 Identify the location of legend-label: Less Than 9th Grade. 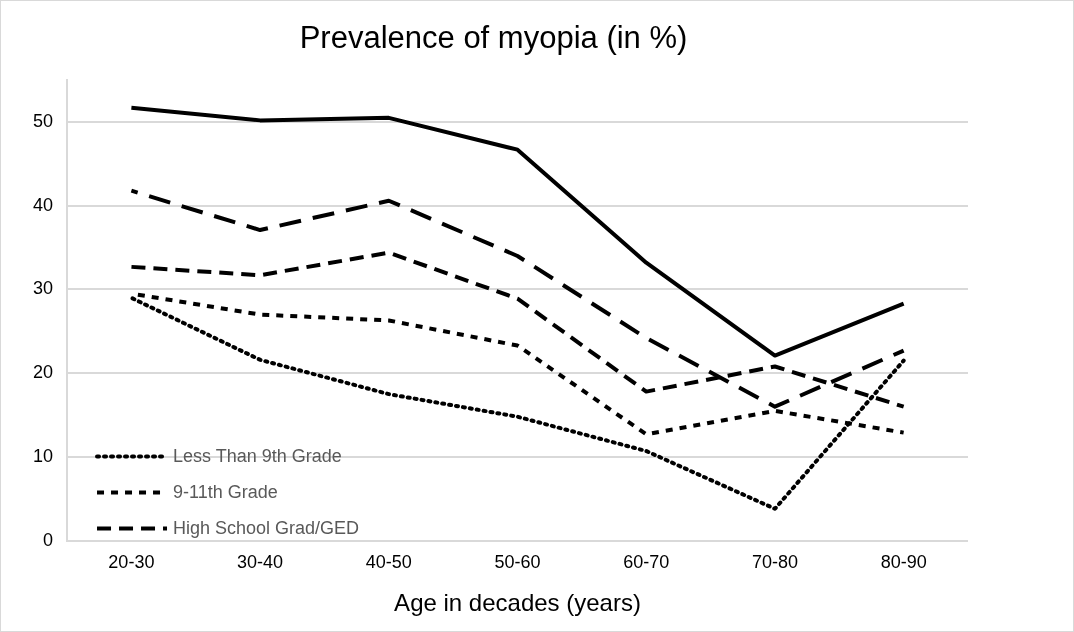
(257, 455).